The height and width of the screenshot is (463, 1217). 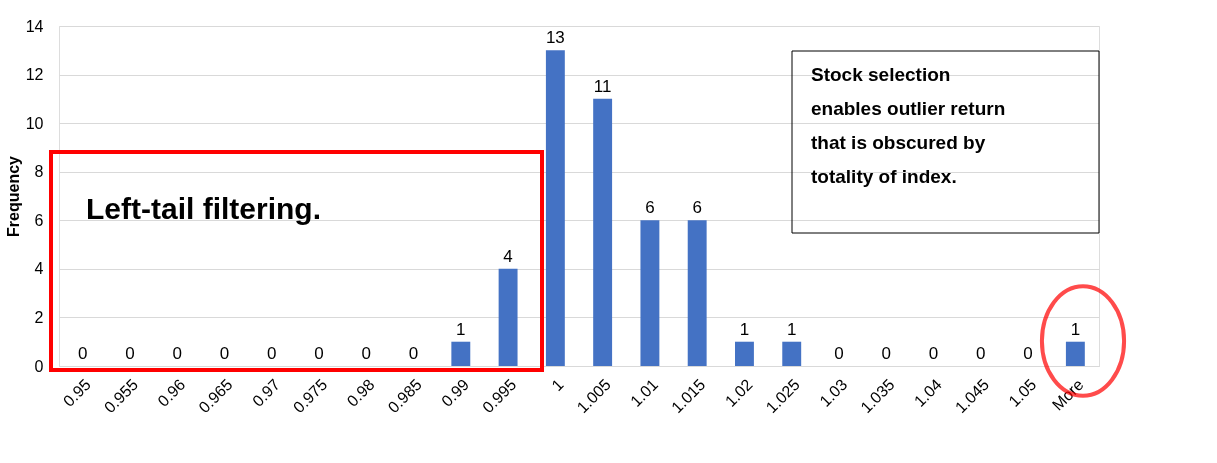 I want to click on y-tick-label: 14, so click(x=34, y=26).